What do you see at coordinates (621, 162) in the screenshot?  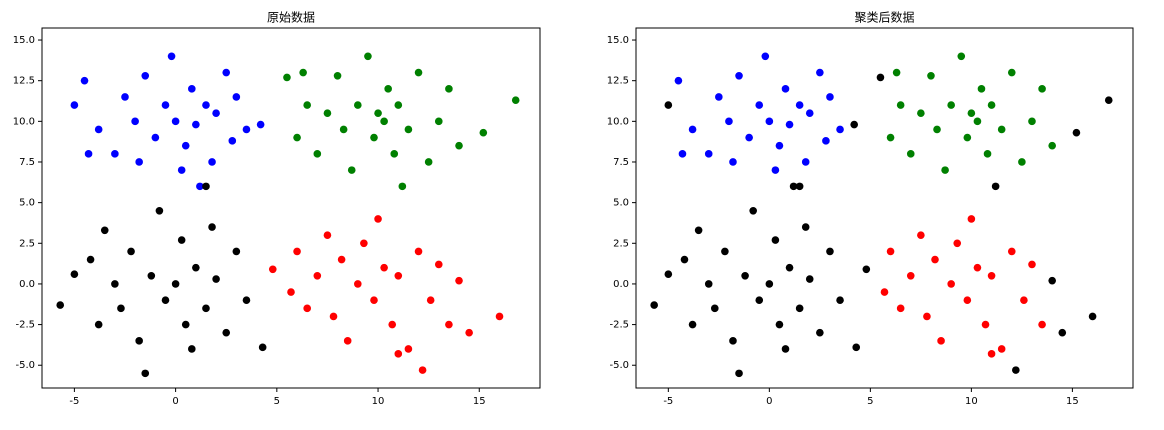 I see `y-tick-label: 7.5` at bounding box center [621, 162].